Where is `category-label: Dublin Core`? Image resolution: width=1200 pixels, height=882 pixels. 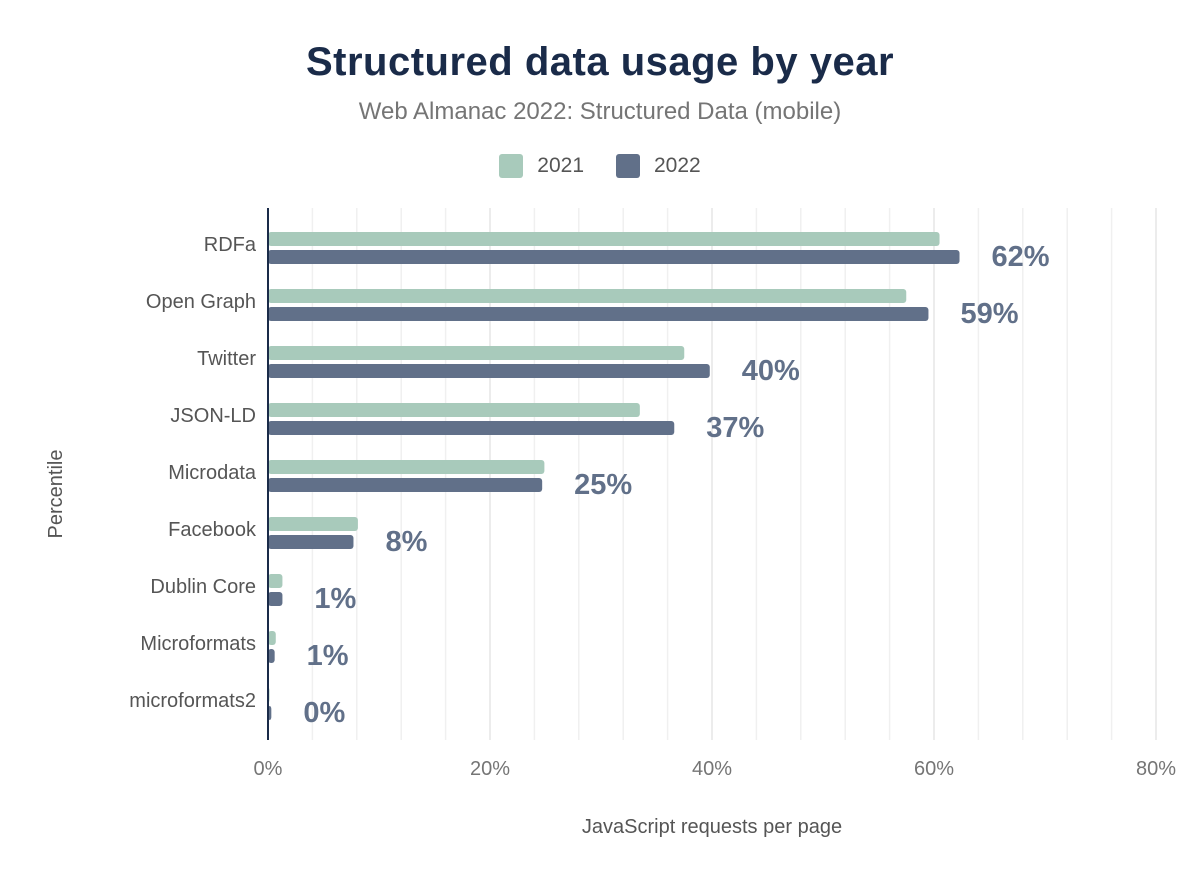
category-label: Dublin Core is located at coordinates (203, 587).